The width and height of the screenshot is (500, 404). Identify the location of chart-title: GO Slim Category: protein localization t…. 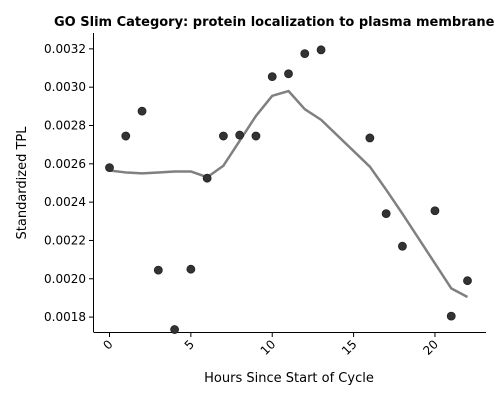
(274, 22).